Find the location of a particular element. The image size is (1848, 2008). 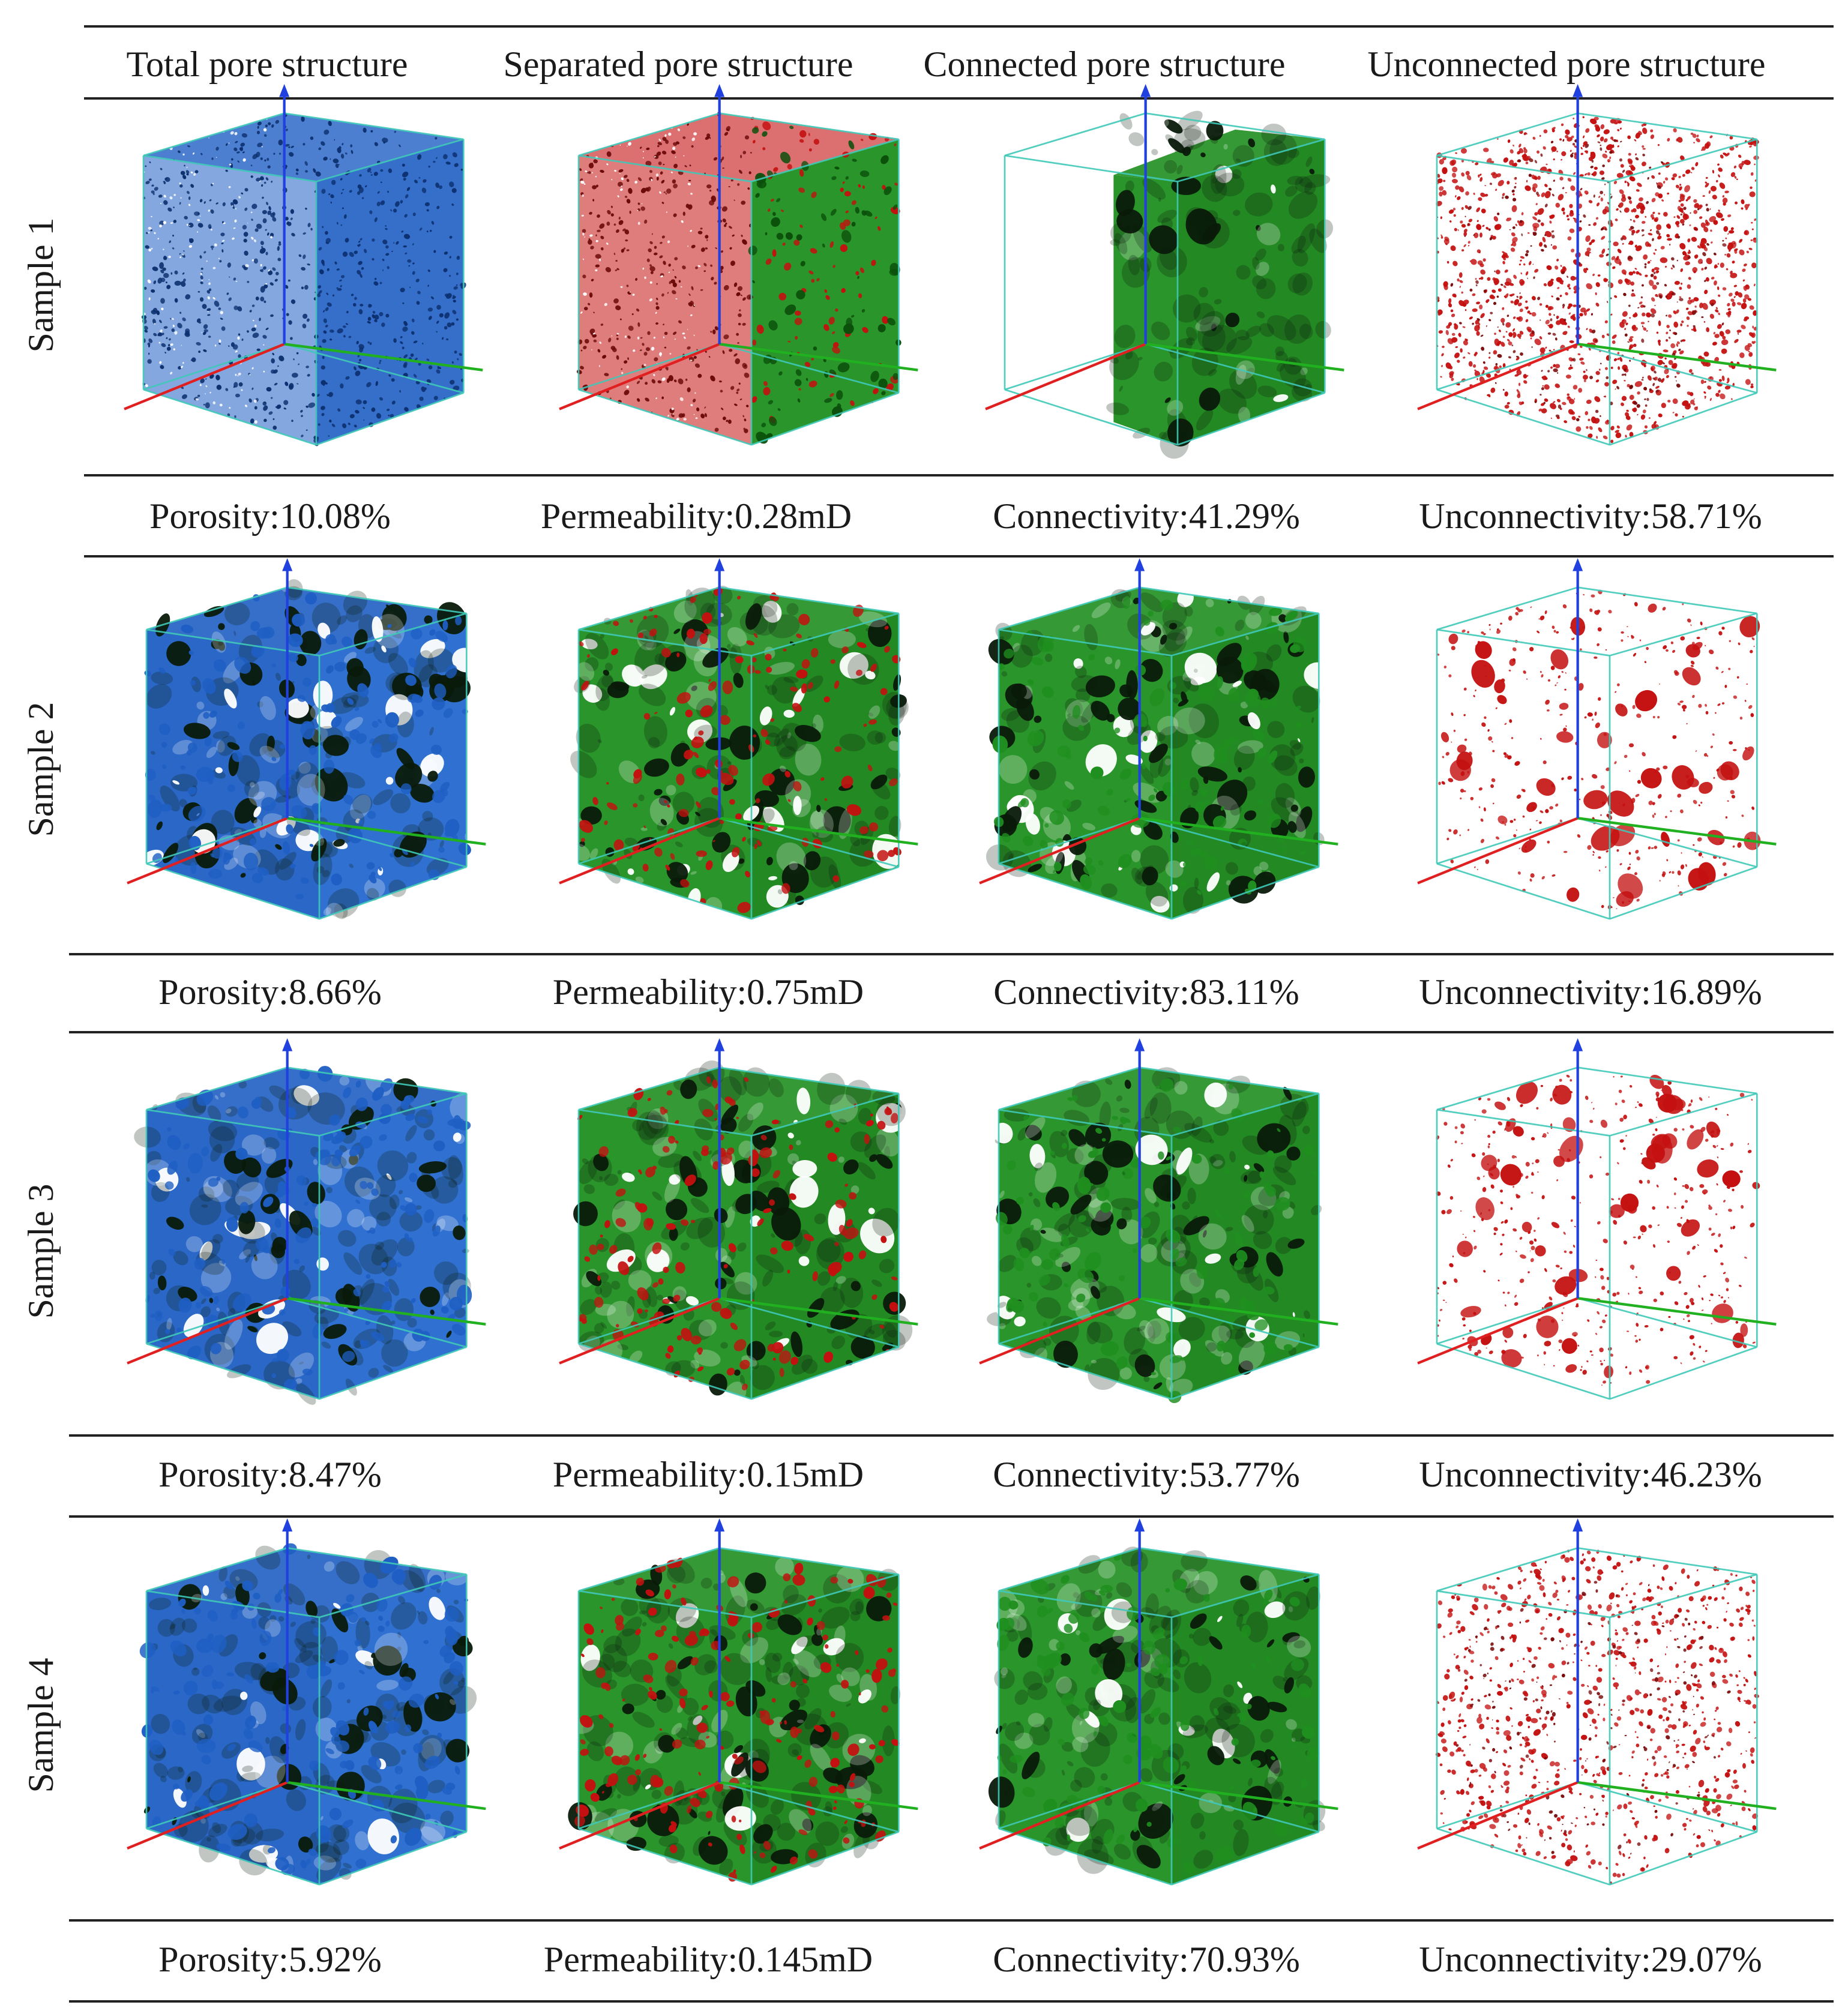

row-label-sample-2: Sample 2 is located at coordinates (41, 769).